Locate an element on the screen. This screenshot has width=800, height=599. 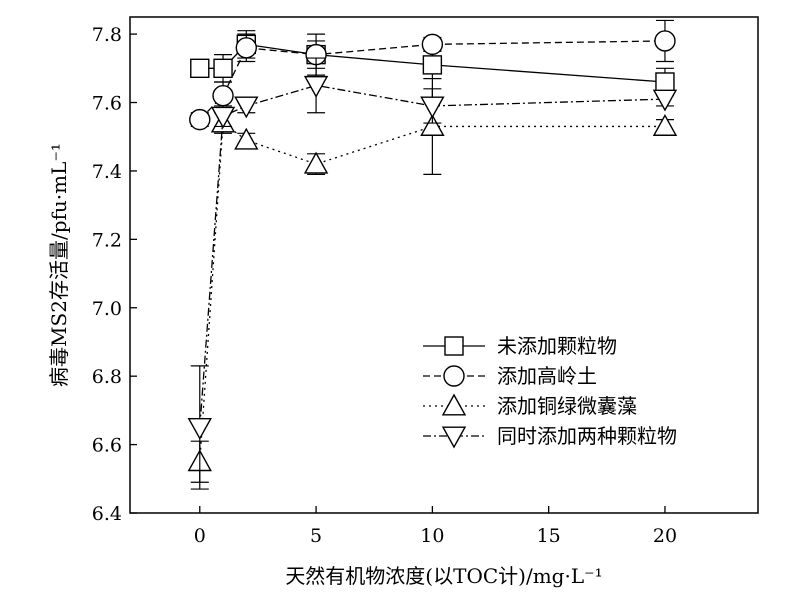
x-tick-label: 0 is located at coordinates (200, 536).